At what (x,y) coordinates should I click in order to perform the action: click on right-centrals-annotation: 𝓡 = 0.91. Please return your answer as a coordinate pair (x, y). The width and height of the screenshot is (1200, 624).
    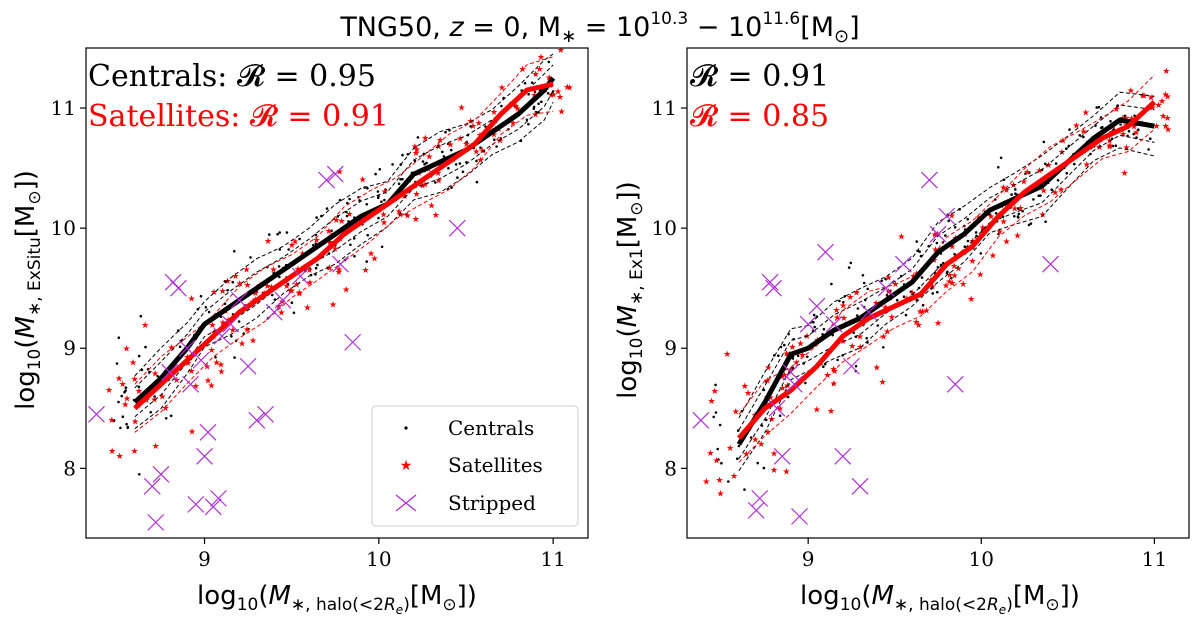
    Looking at the image, I should click on (759, 76).